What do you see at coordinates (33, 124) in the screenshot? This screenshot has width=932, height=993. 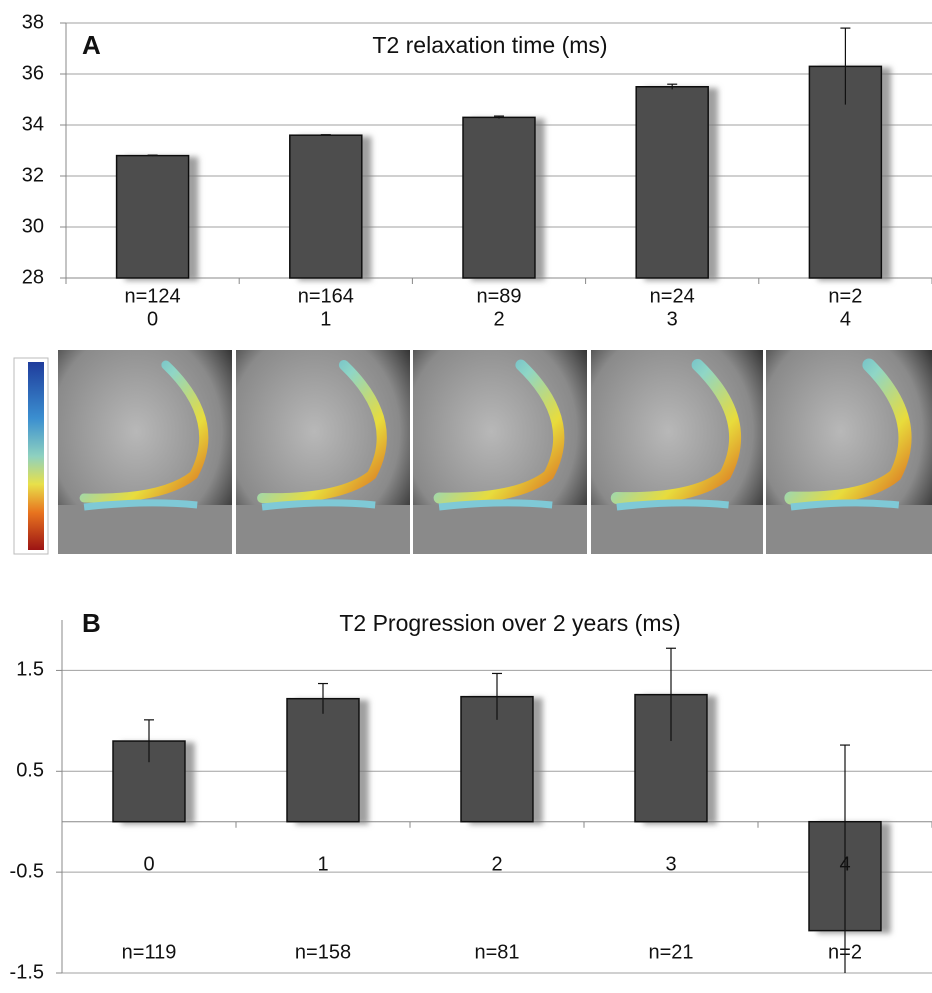 I see `y-tick-label: 34` at bounding box center [33, 124].